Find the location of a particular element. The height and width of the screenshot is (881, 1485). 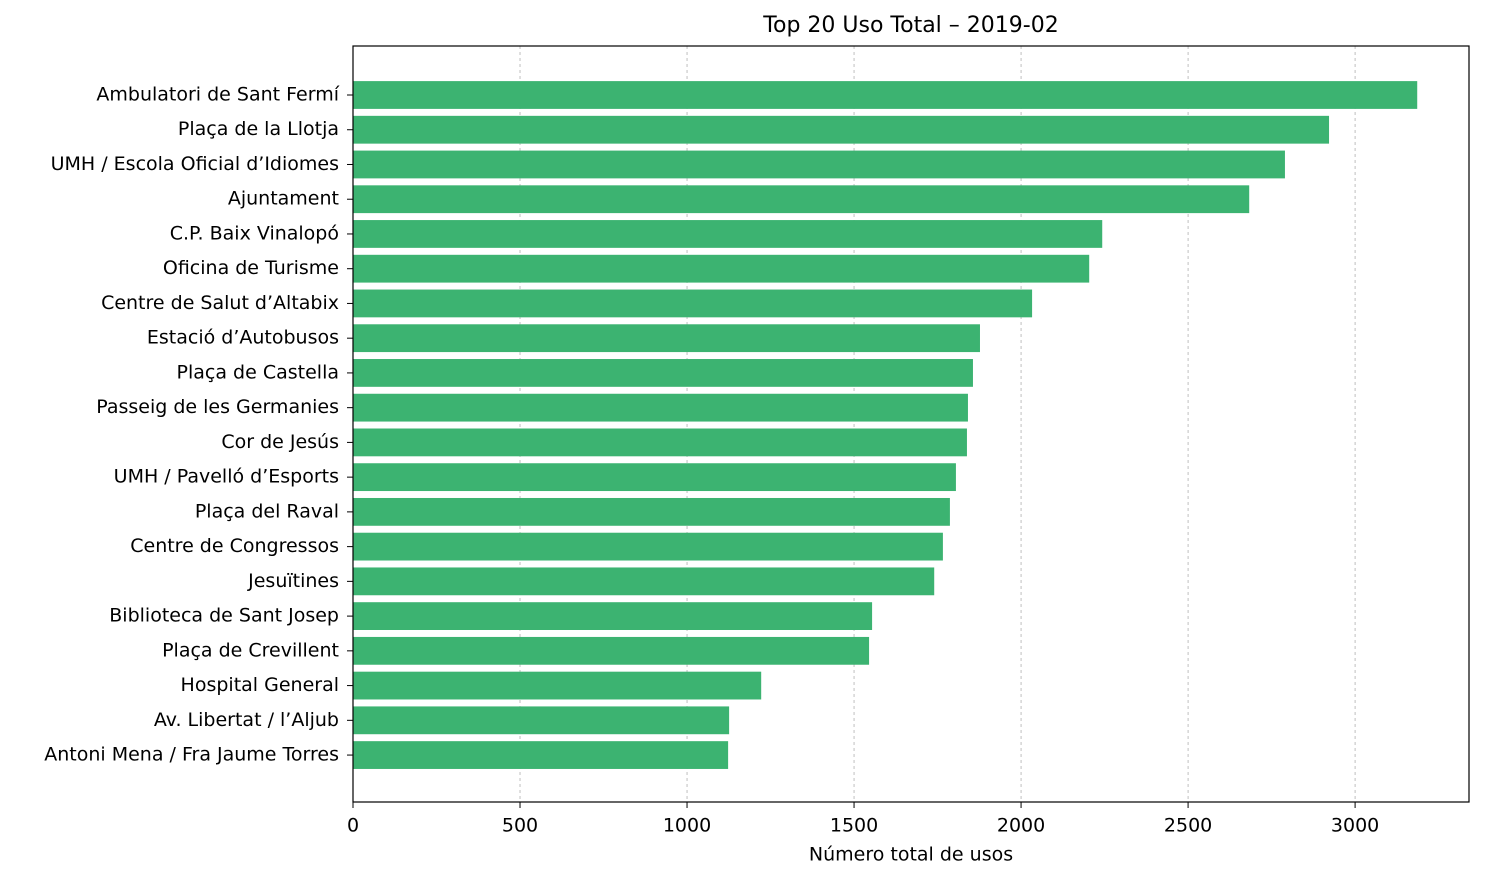

chart-title: Top 20 Uso Total – 2019-02 is located at coordinates (910, 25).